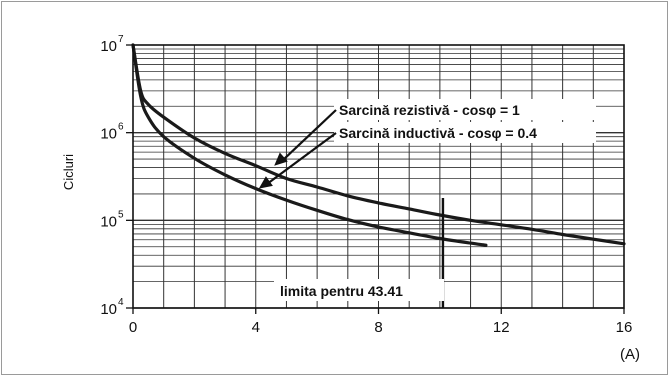  I want to click on y-axis-label: Cicluri, so click(68, 172).